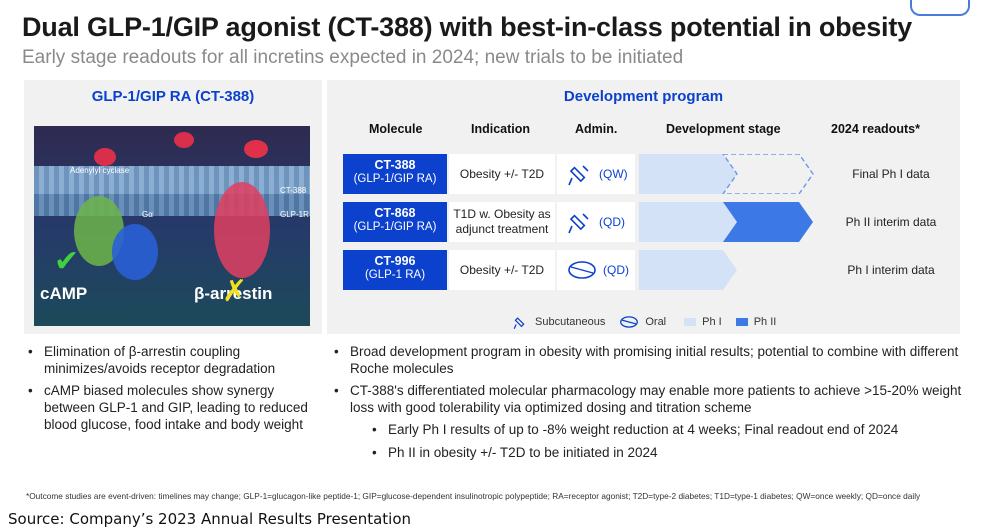  Describe the element at coordinates (570, 322) in the screenshot. I see `legend-subcutaneous: Subcutaneous` at that location.